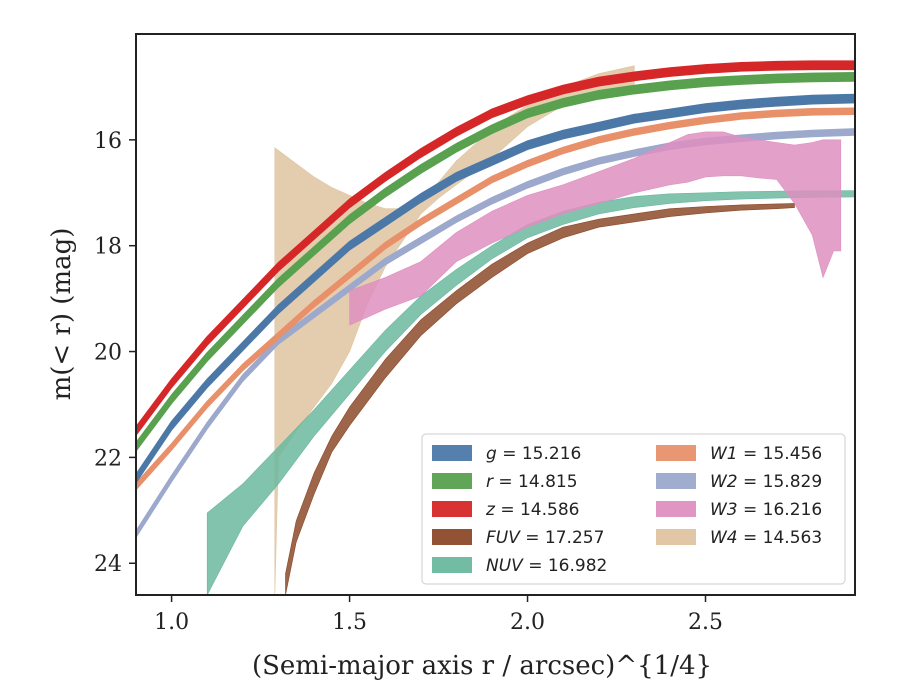 This screenshot has height=700, width=900. What do you see at coordinates (705, 622) in the screenshot?
I see `x-tick-label: 2.5` at bounding box center [705, 622].